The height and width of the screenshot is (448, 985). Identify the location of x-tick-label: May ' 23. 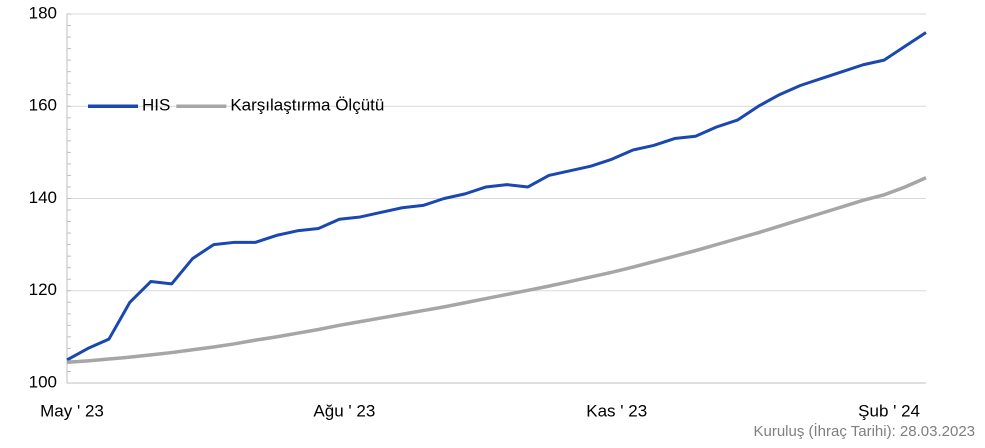
(72, 410).